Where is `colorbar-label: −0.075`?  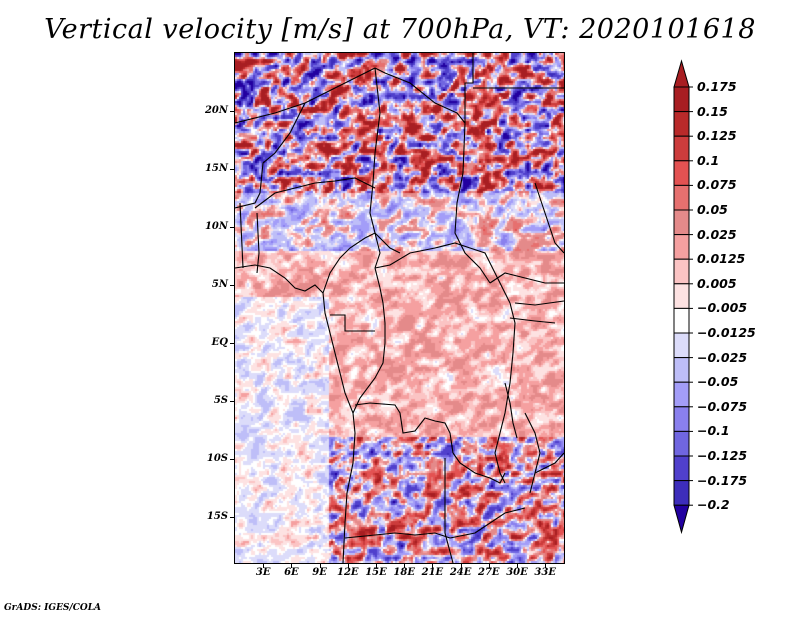
colorbar-label: −0.075 is located at coordinates (722, 406).